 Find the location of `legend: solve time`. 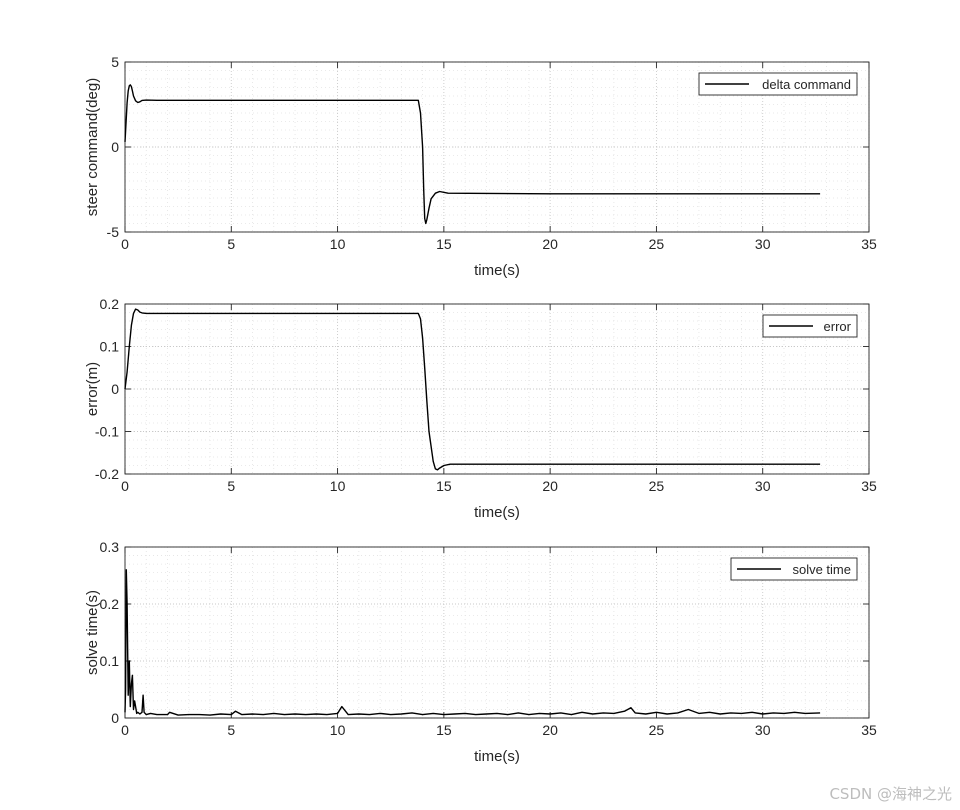

legend: solve time is located at coordinates (794, 569).